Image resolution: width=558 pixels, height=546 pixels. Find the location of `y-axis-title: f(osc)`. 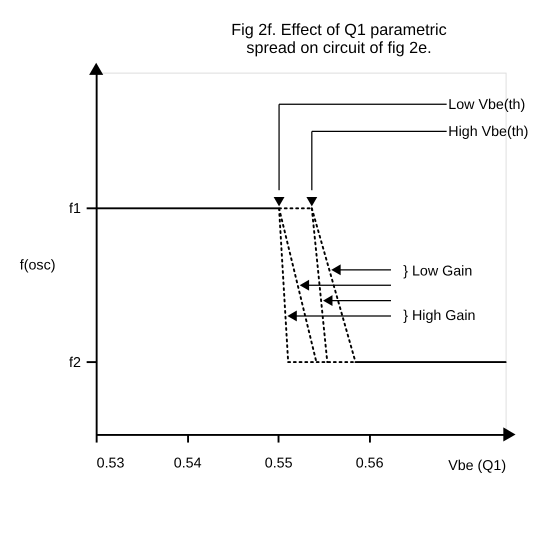

y-axis-title: f(osc) is located at coordinates (38, 265).